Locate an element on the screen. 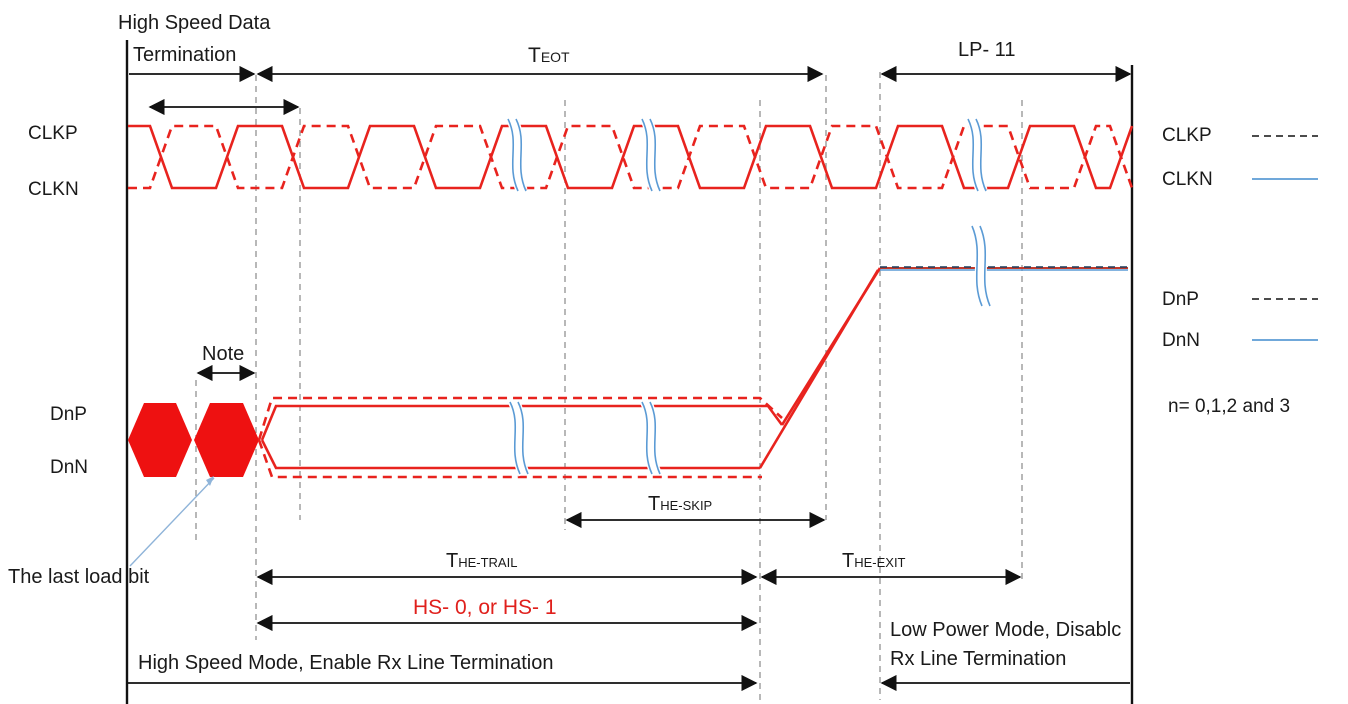 This screenshot has height=704, width=1348. t-he-trail-label: THE-TRAIL is located at coordinates (481, 561).